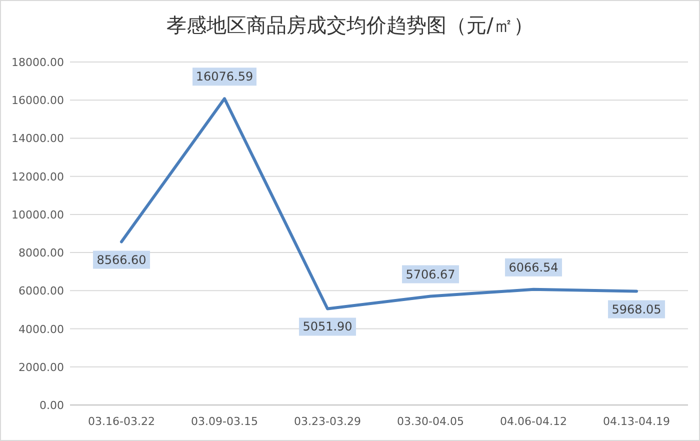 The width and height of the screenshot is (700, 441). I want to click on y-tick-label: 6000.00, so click(41, 291).